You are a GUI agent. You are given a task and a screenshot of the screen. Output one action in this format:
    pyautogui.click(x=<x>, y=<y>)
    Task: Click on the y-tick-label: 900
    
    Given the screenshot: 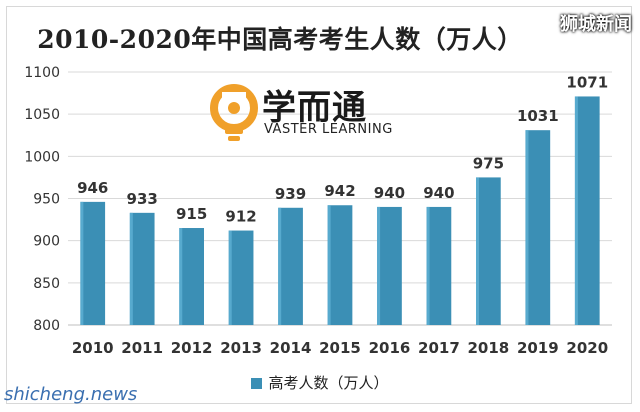 What is the action you would take?
    pyautogui.click(x=46, y=242)
    